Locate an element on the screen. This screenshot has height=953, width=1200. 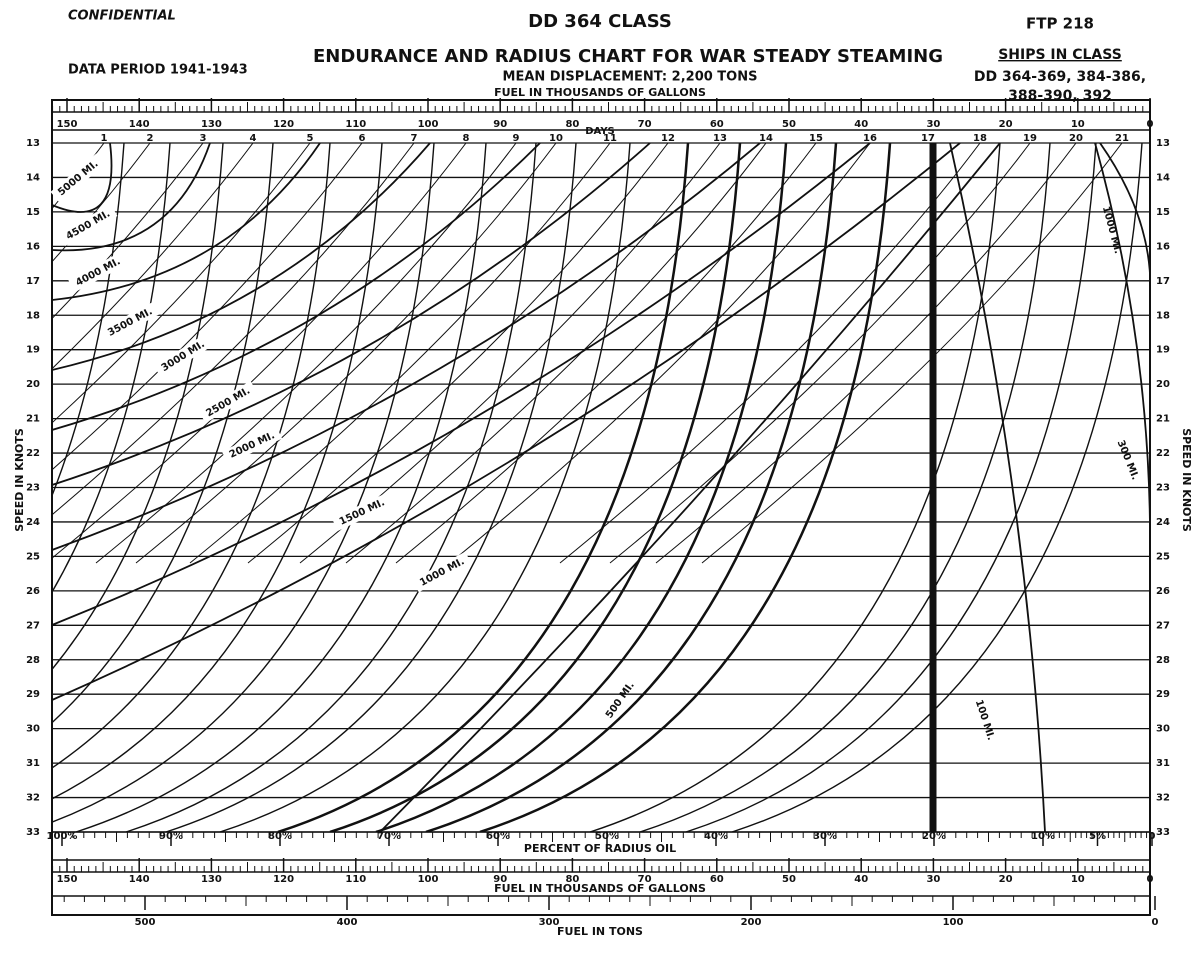
day-label: 21 is located at coordinates (1122, 138).